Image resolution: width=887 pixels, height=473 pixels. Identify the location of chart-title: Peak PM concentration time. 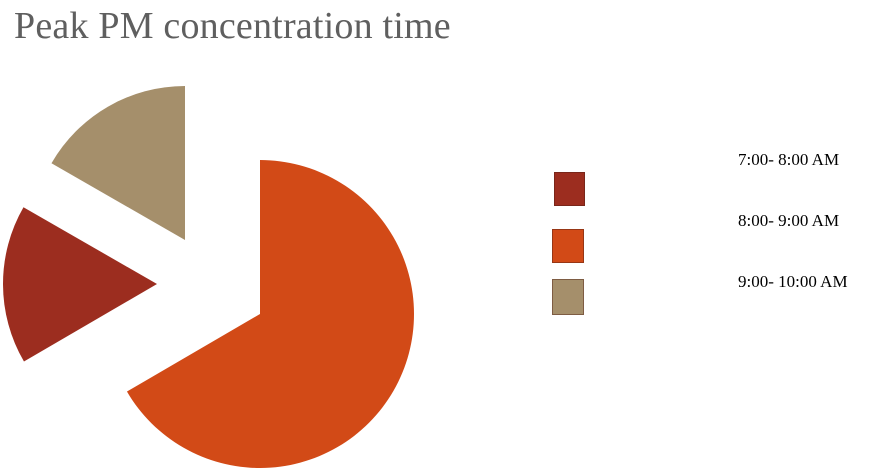
(232, 26).